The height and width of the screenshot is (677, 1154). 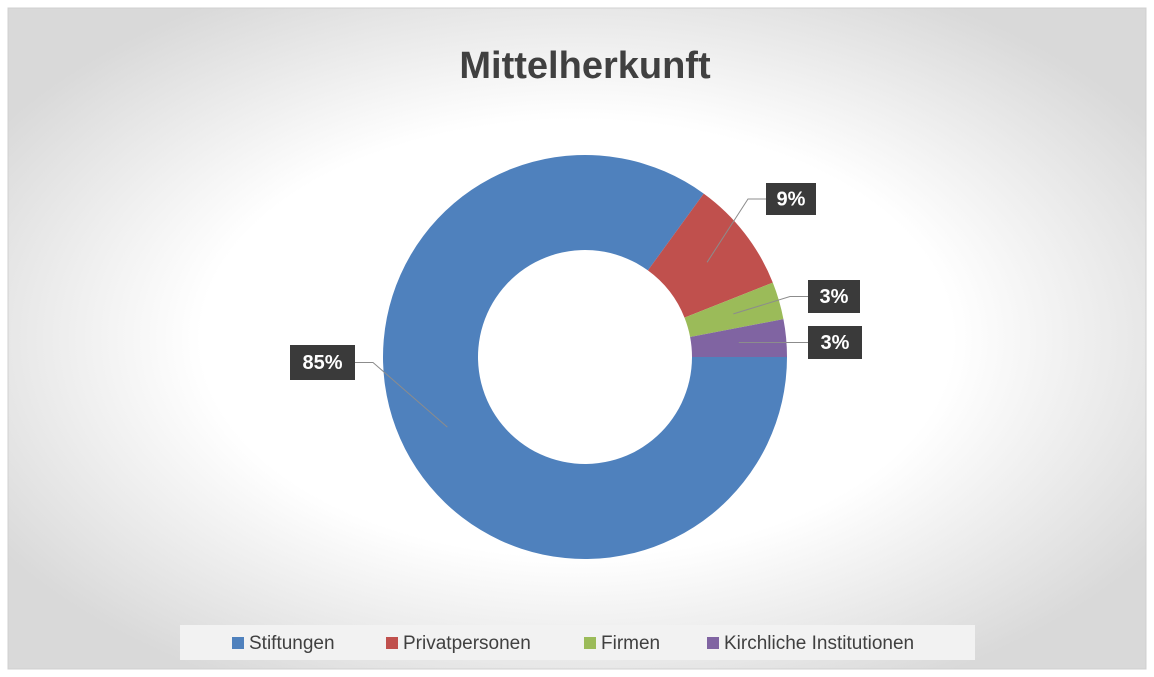 What do you see at coordinates (630, 643) in the screenshot?
I see `legend-label: Firmen` at bounding box center [630, 643].